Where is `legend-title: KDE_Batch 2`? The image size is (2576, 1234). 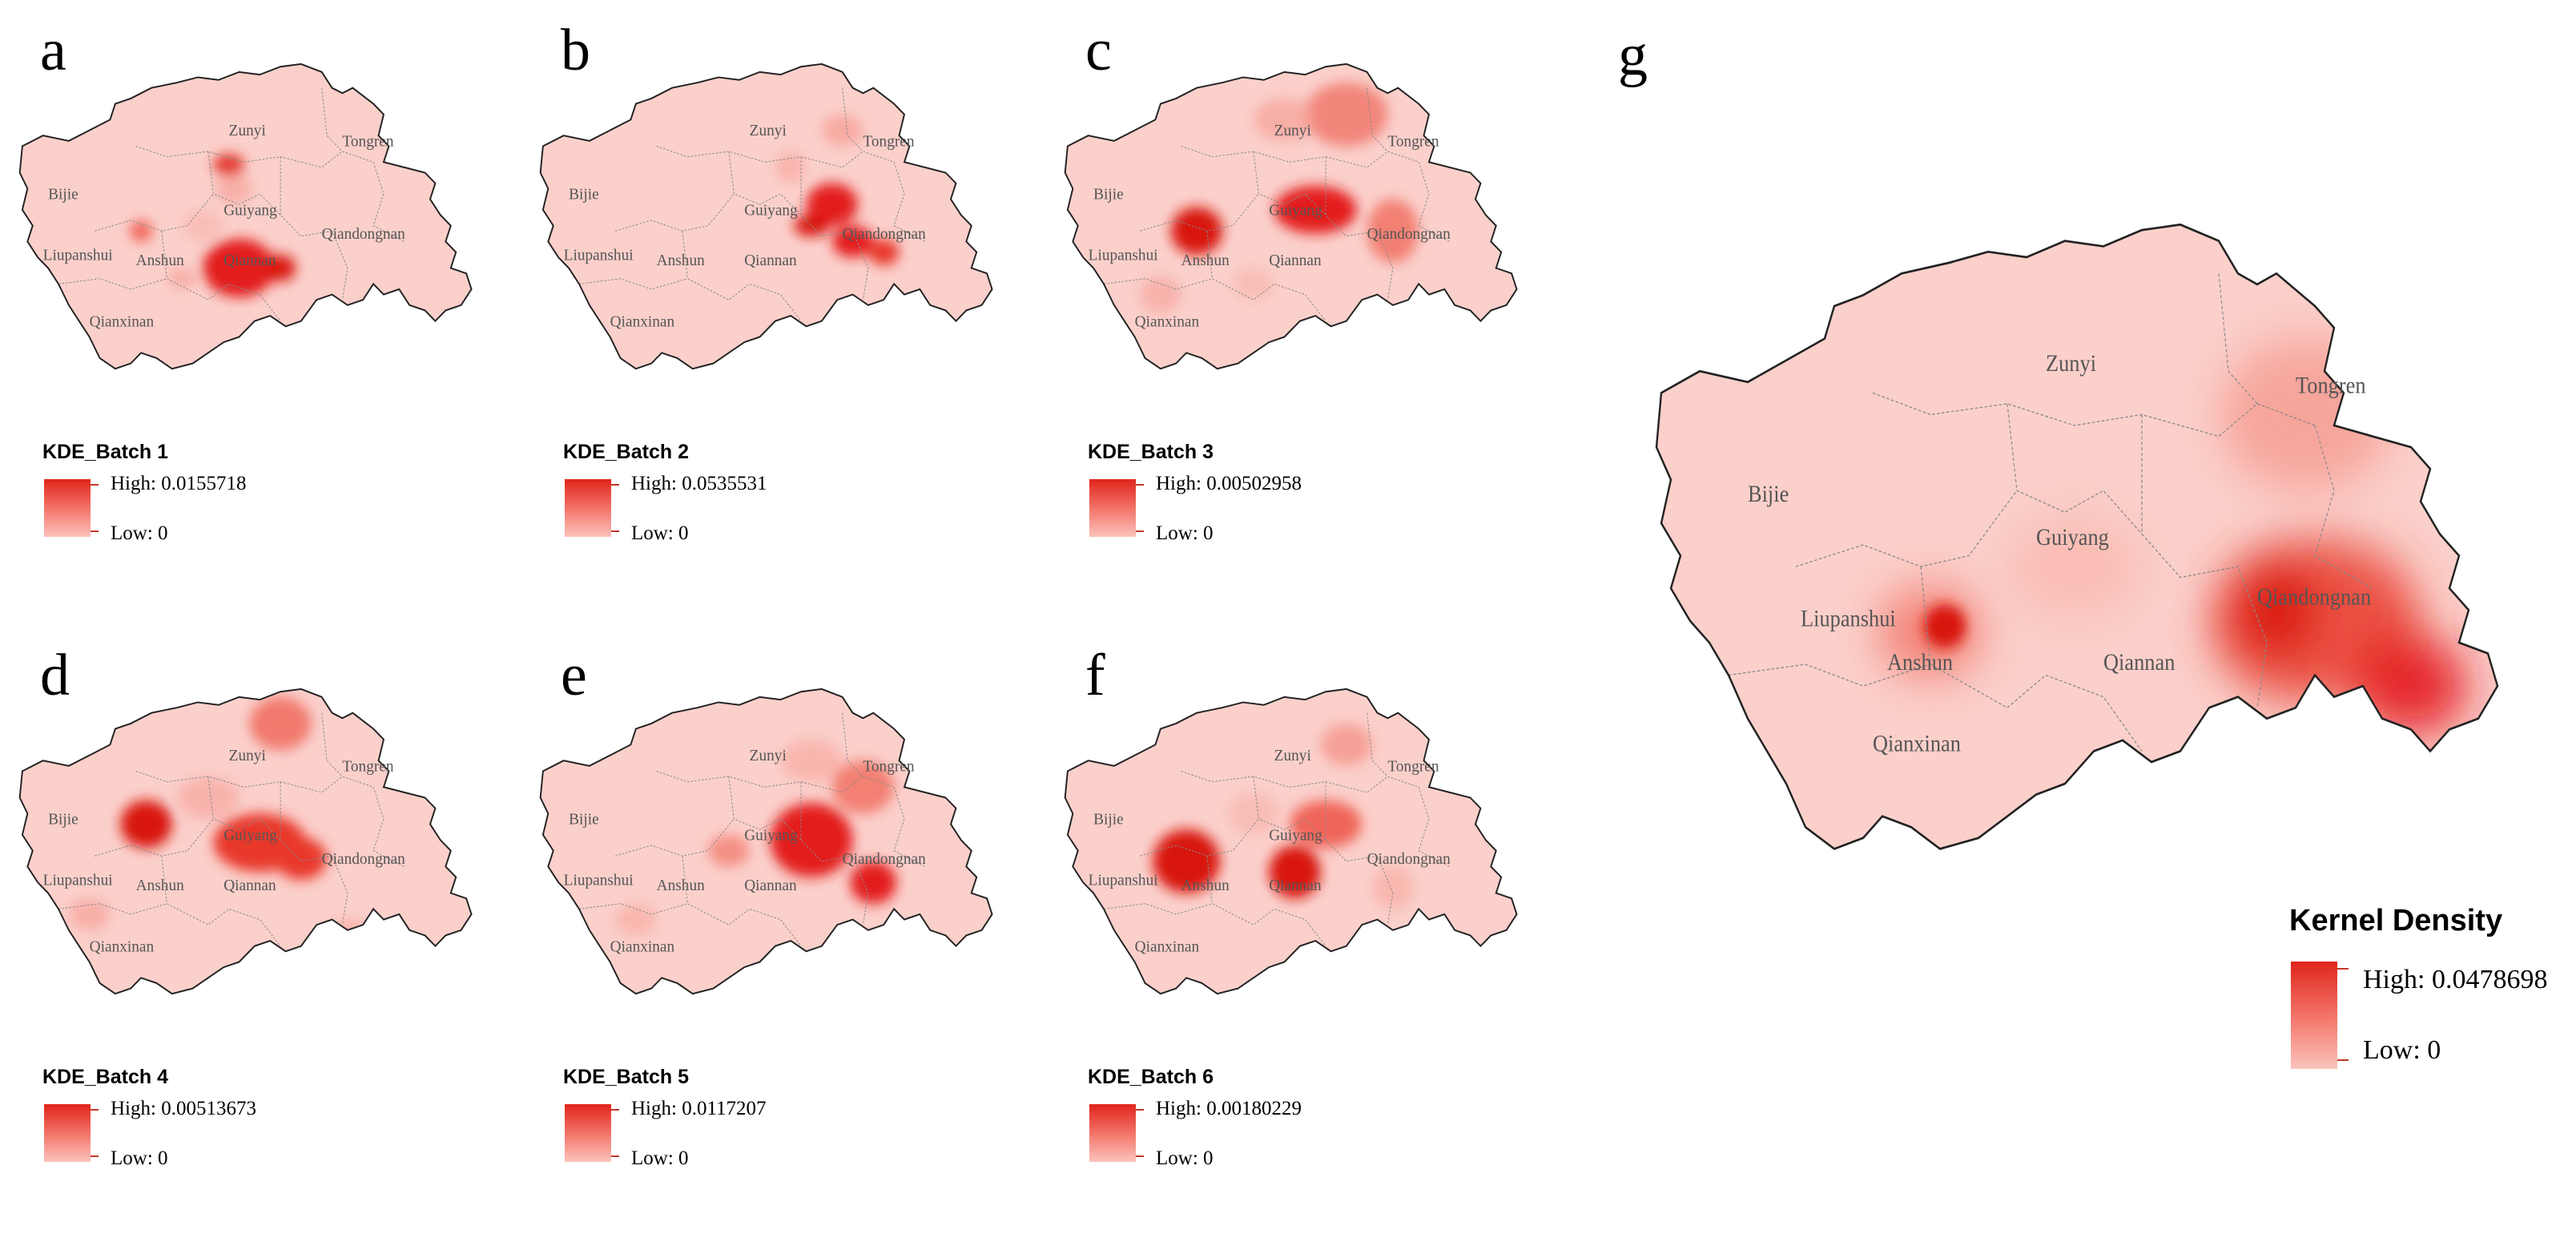
legend-title: KDE_Batch 2 is located at coordinates (626, 452).